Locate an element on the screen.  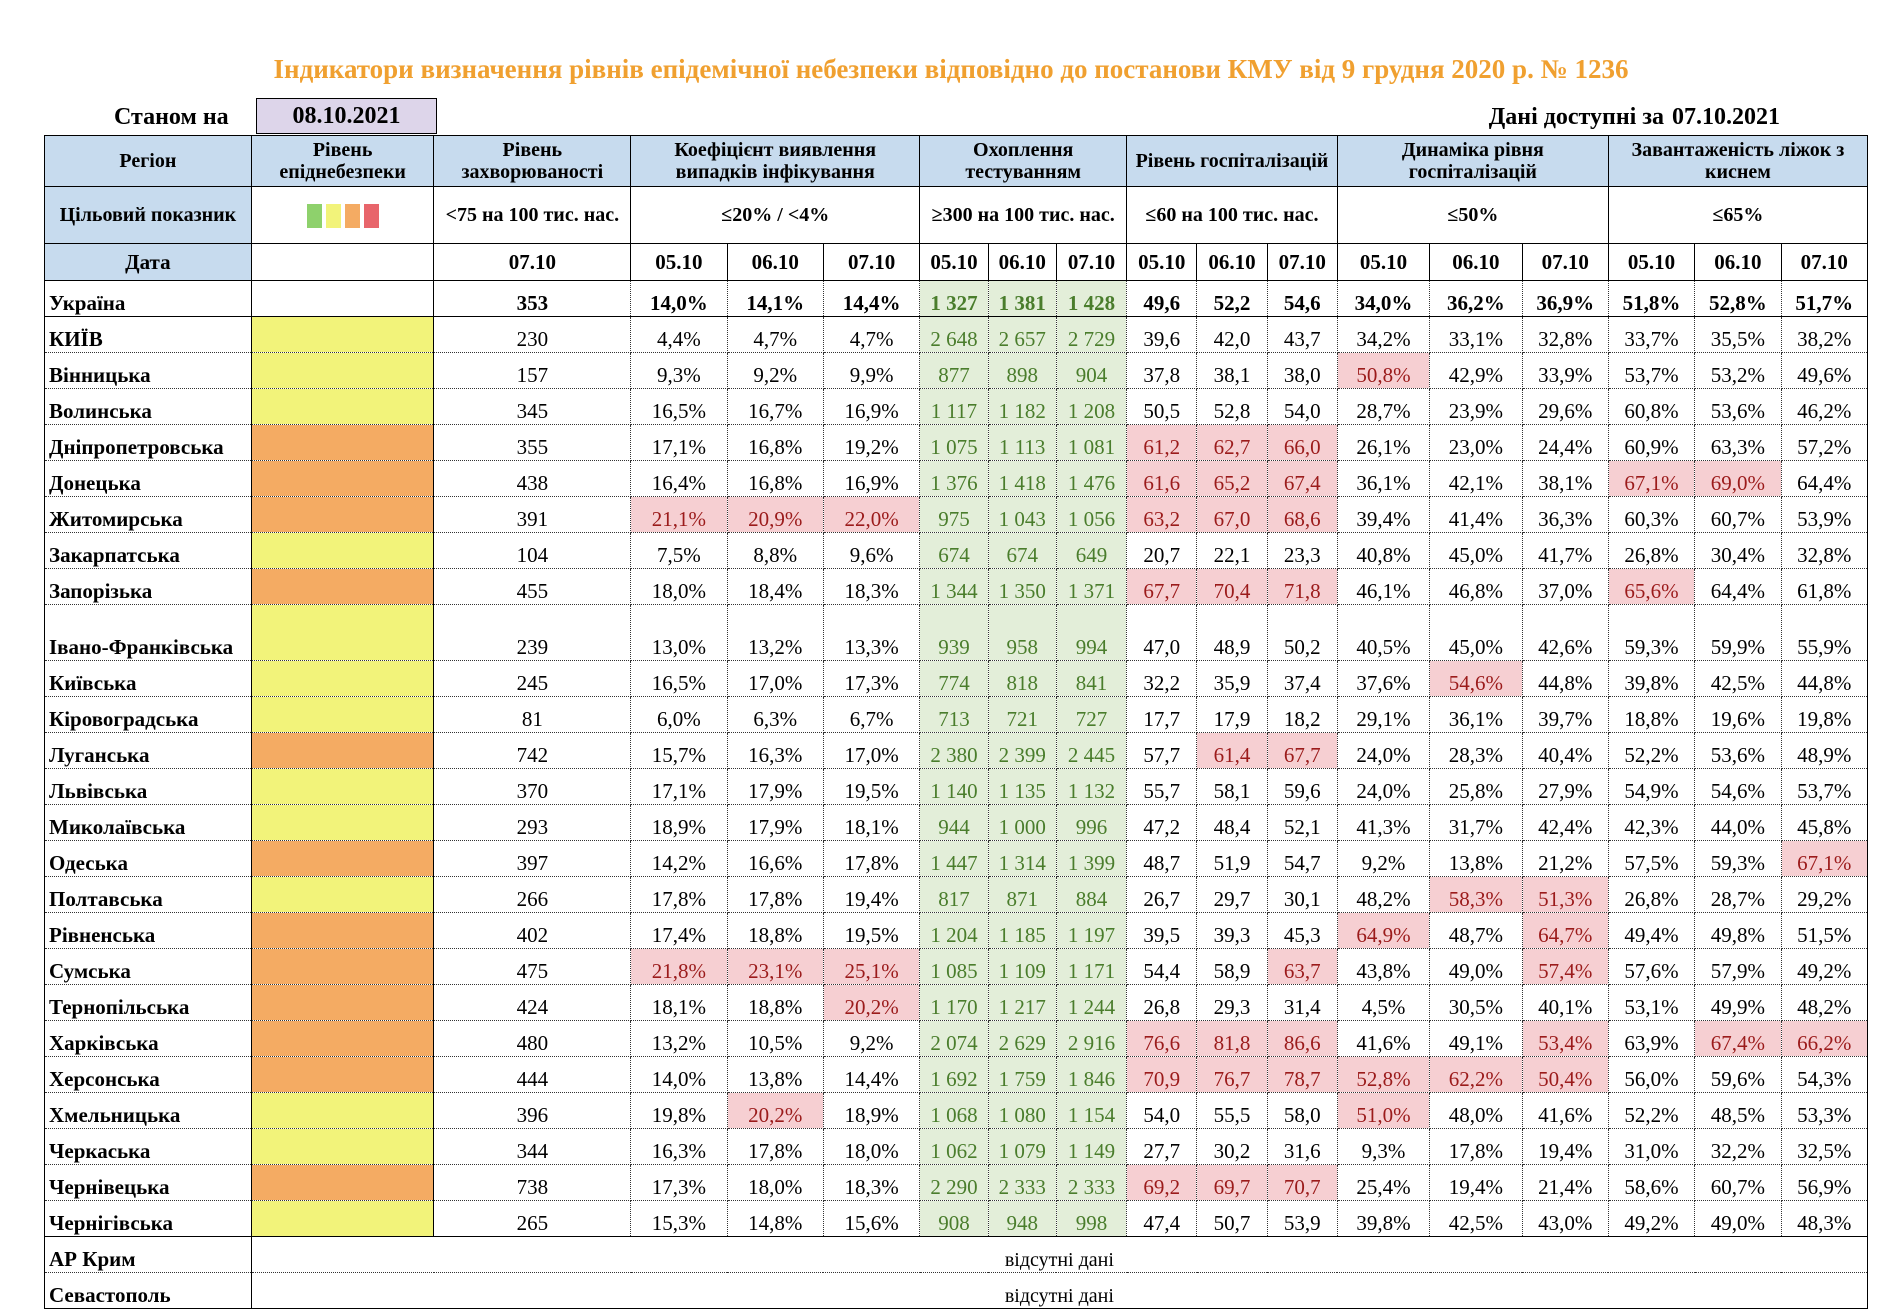
hosp-dyn-value: 49,1% is located at coordinates (1476, 1038).